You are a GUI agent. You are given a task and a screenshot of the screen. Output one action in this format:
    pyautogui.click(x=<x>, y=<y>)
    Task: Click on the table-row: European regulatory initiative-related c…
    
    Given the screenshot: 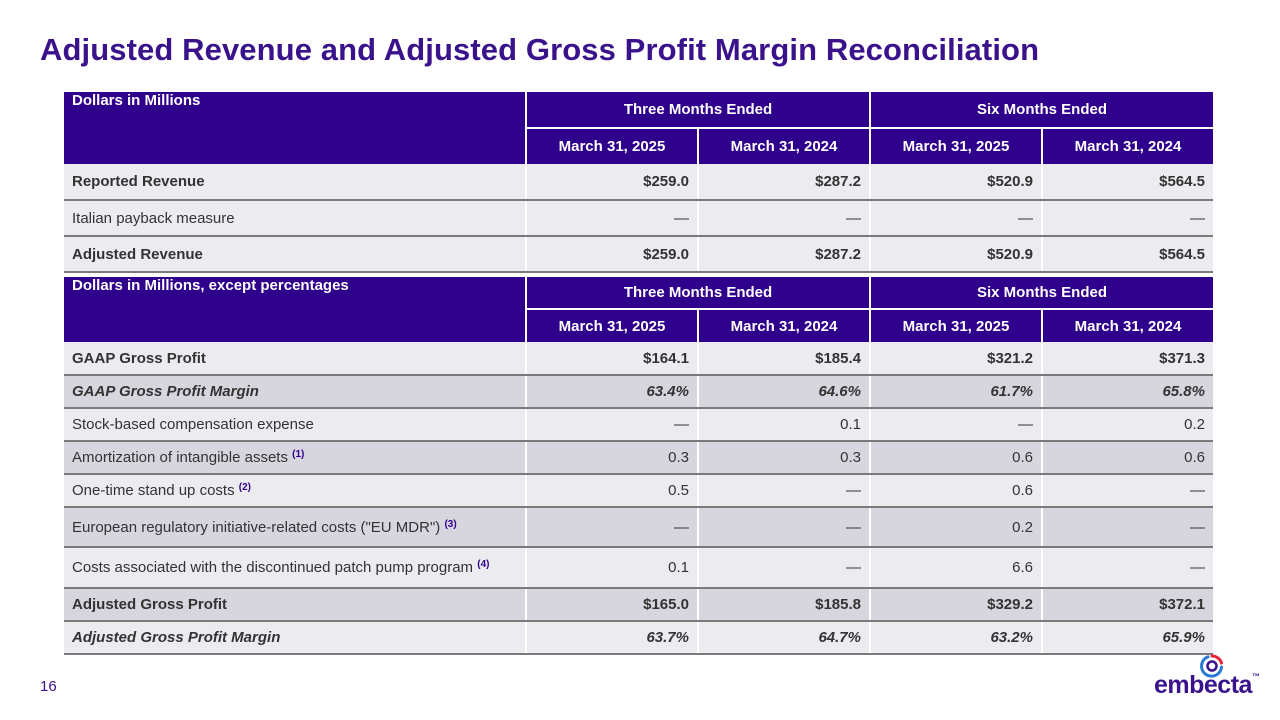 What is the action you would take?
    pyautogui.click(x=638, y=527)
    